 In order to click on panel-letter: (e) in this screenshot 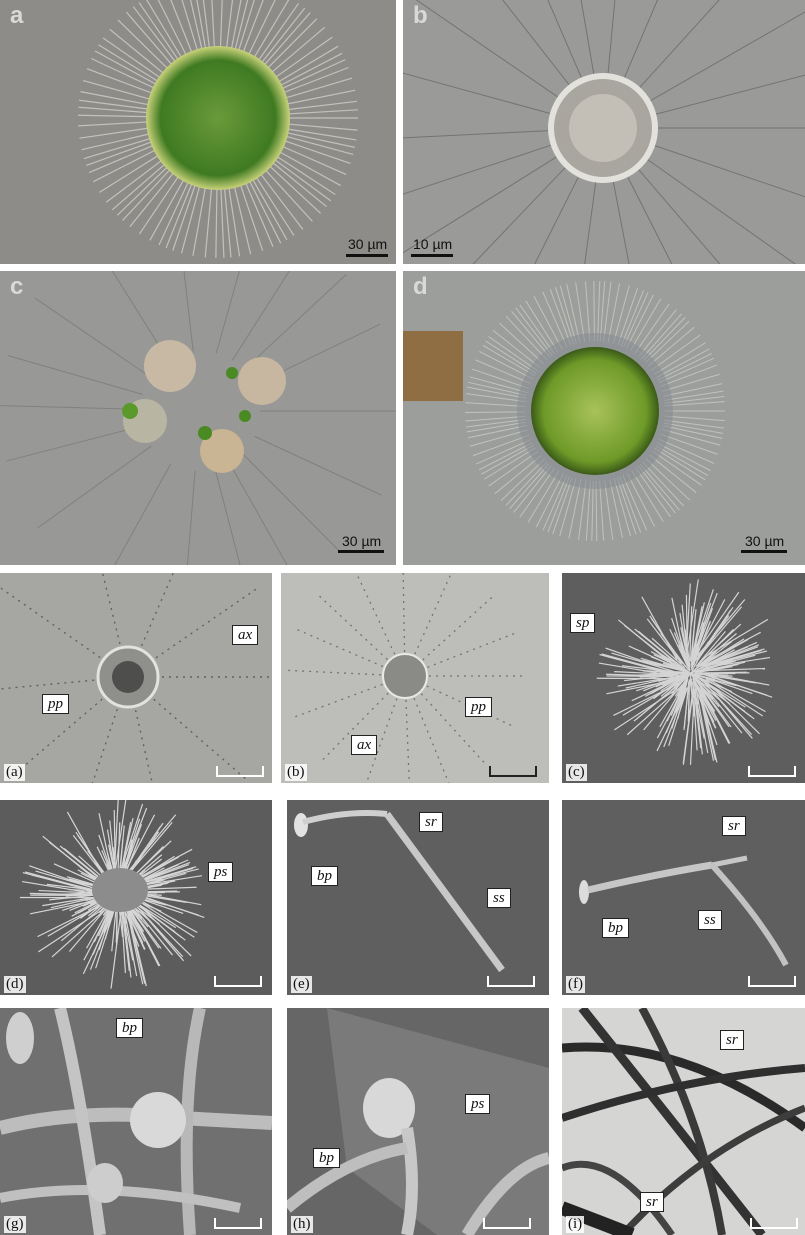, I will do `click(301, 984)`.